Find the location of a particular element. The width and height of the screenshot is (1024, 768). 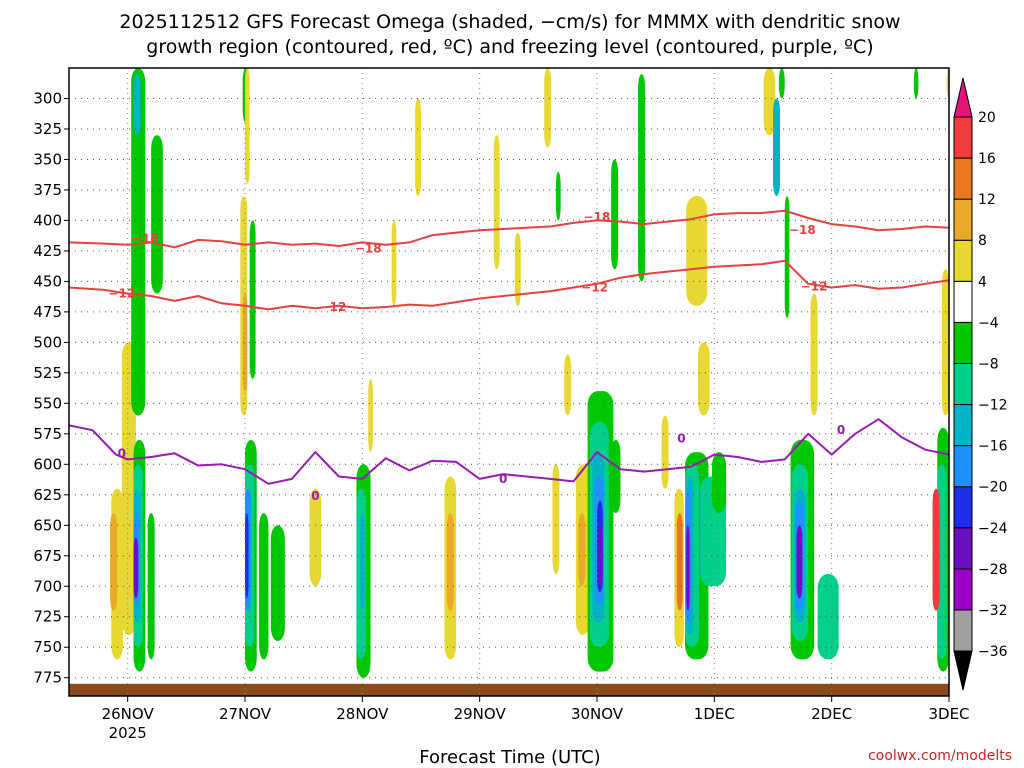

colorbar-legend: 20 16 12 8 4 −4 −8 −12 −16 −20 −24 −28 −32 −36 is located at coordinates (980, 384).